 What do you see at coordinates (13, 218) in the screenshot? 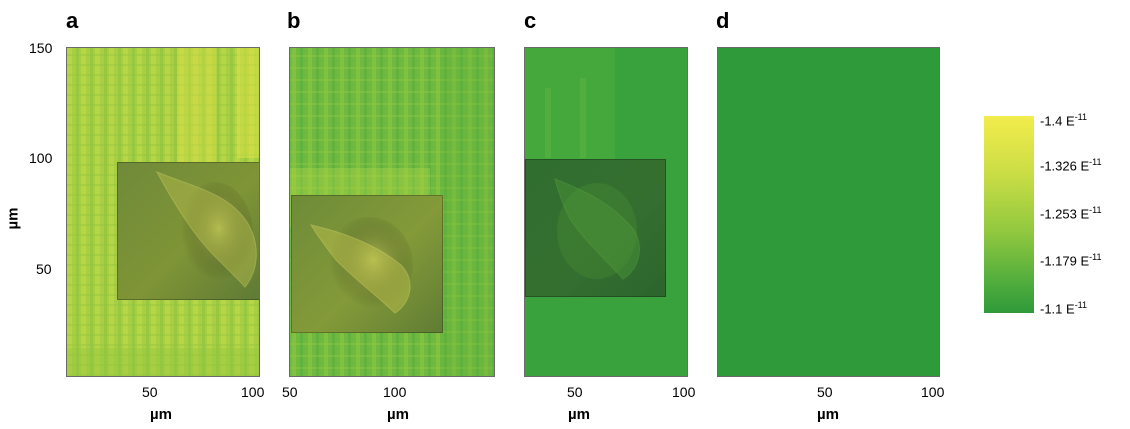
I see `y-axis-label: µm` at bounding box center [13, 218].